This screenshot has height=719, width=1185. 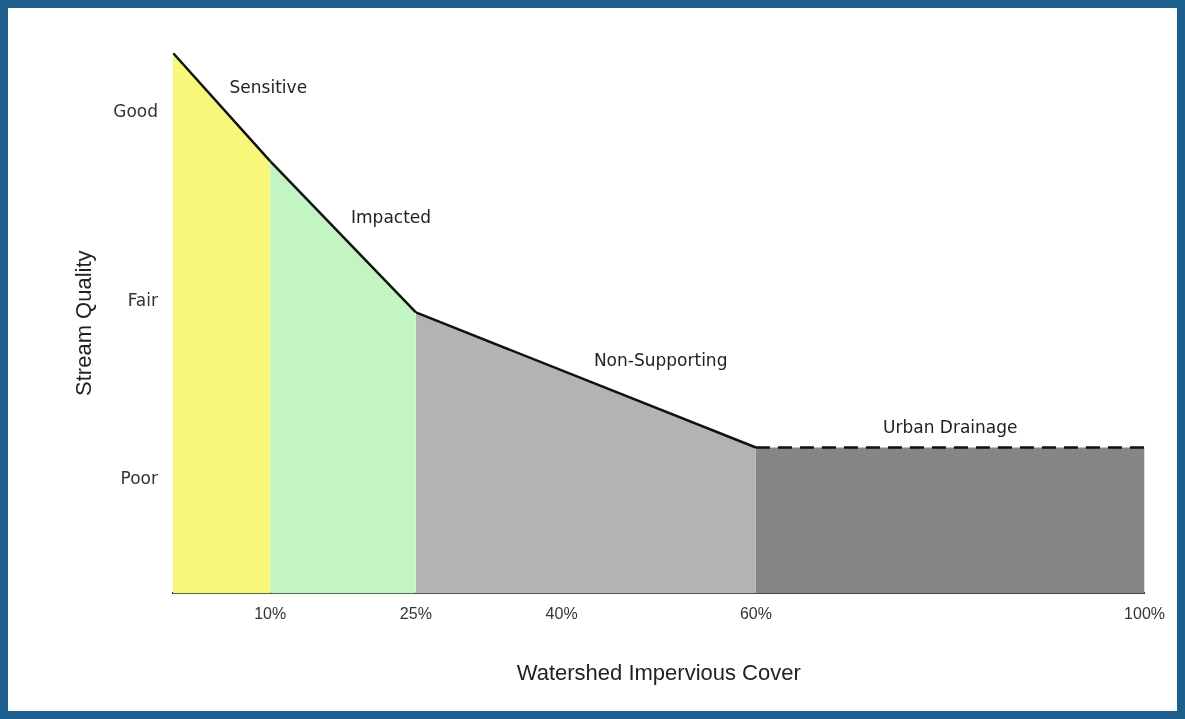 I want to click on x-tick-label: 25%, so click(x=415, y=614).